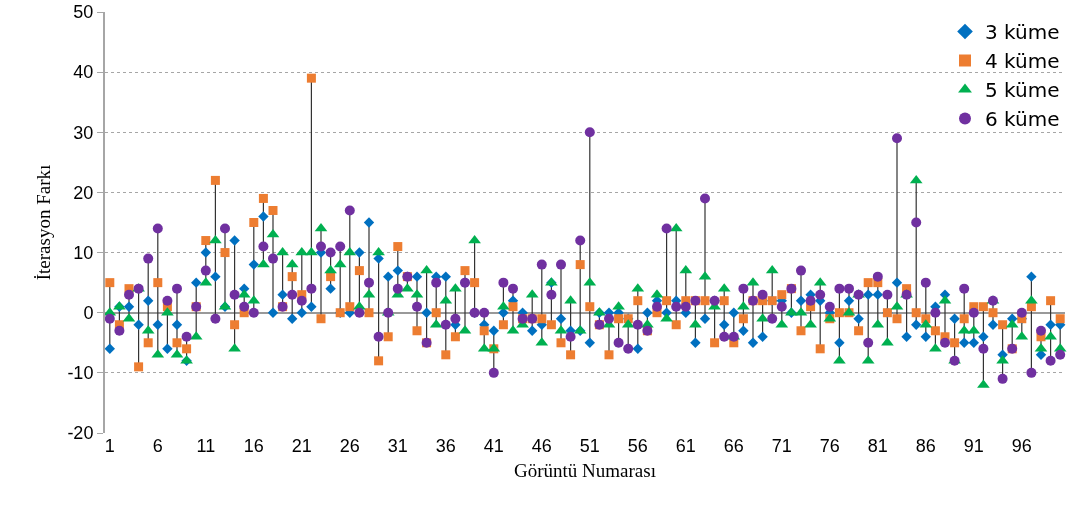 This screenshot has width=1070, height=511. I want to click on x-tick-label: 41, so click(493, 446).